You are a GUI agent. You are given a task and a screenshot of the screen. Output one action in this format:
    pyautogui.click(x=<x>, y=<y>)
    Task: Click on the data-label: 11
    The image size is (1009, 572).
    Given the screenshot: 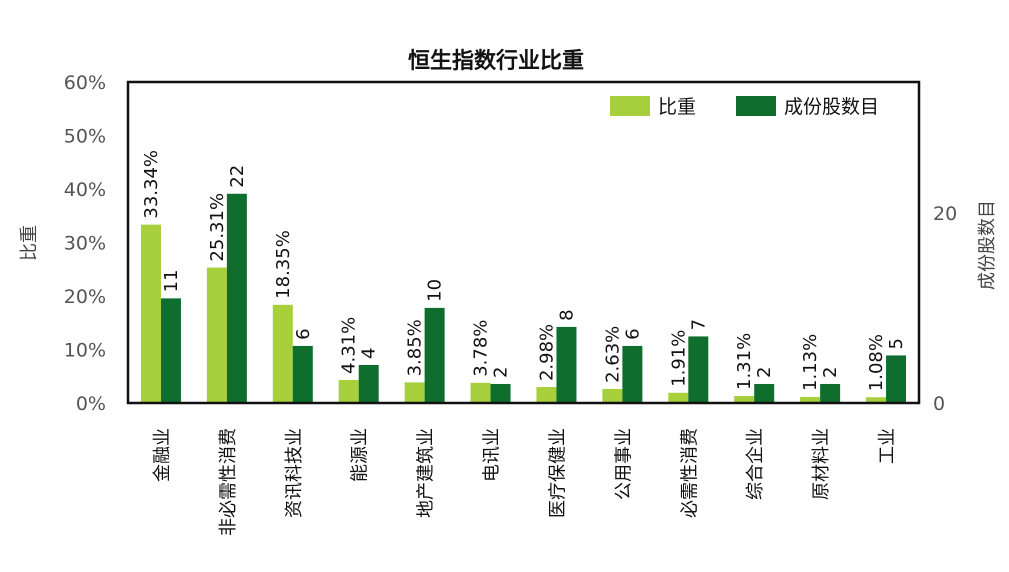 What is the action you would take?
    pyautogui.click(x=171, y=280)
    